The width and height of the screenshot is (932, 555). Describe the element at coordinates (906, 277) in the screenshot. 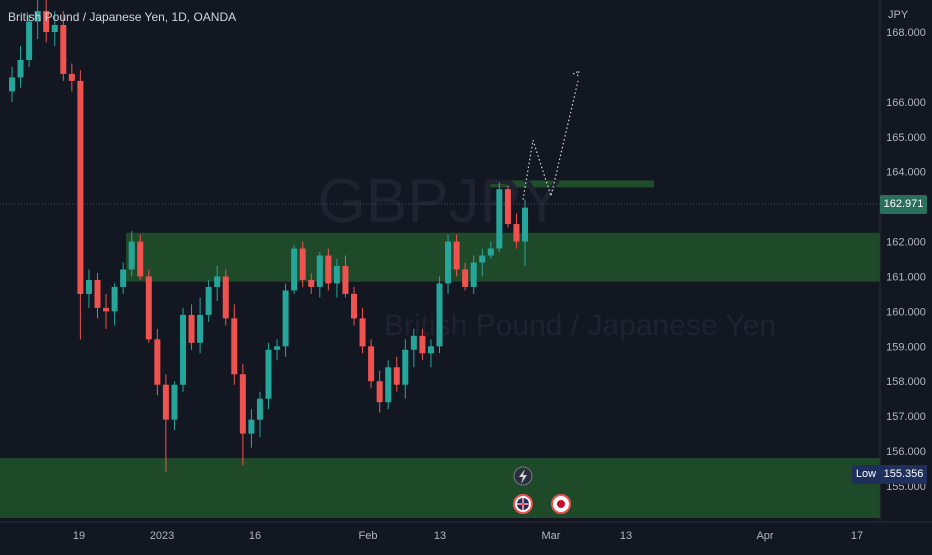

I see `price-tick-label: 161.000` at that location.